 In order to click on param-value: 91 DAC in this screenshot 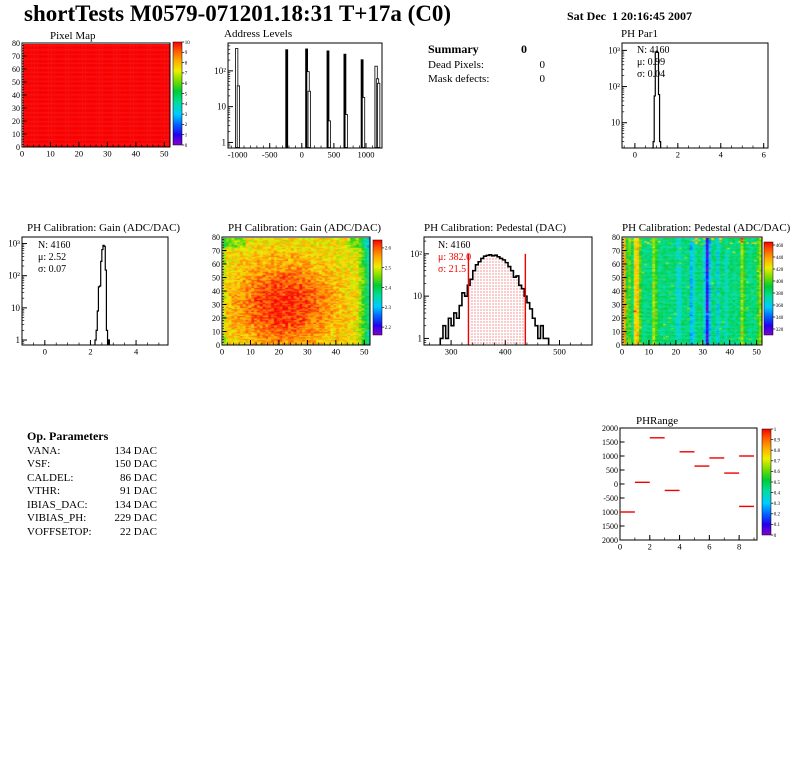, I will do `click(138, 491)`.